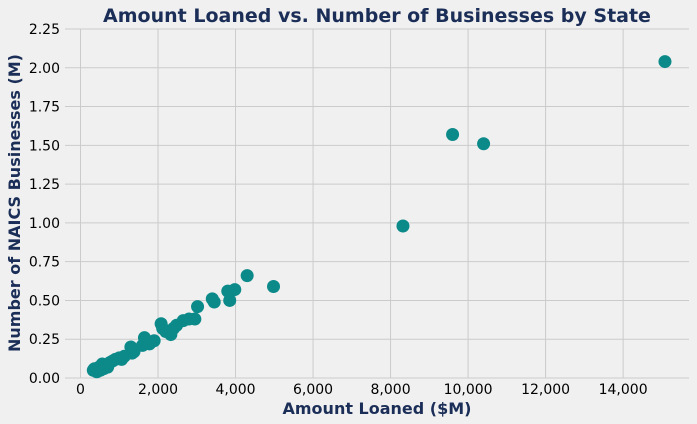 This screenshot has height=424, width=697. I want to click on y-tick-label: 2.00, so click(44, 69).